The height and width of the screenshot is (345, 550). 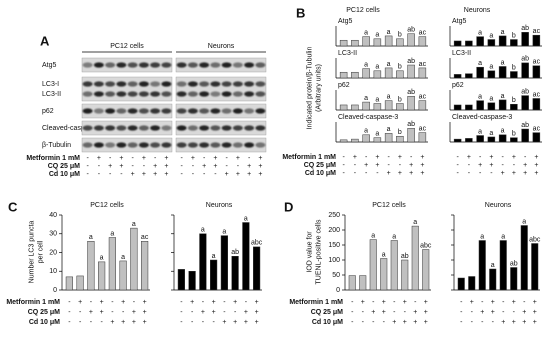 I want to click on y-tick-label: 30, so click(x=53, y=234).